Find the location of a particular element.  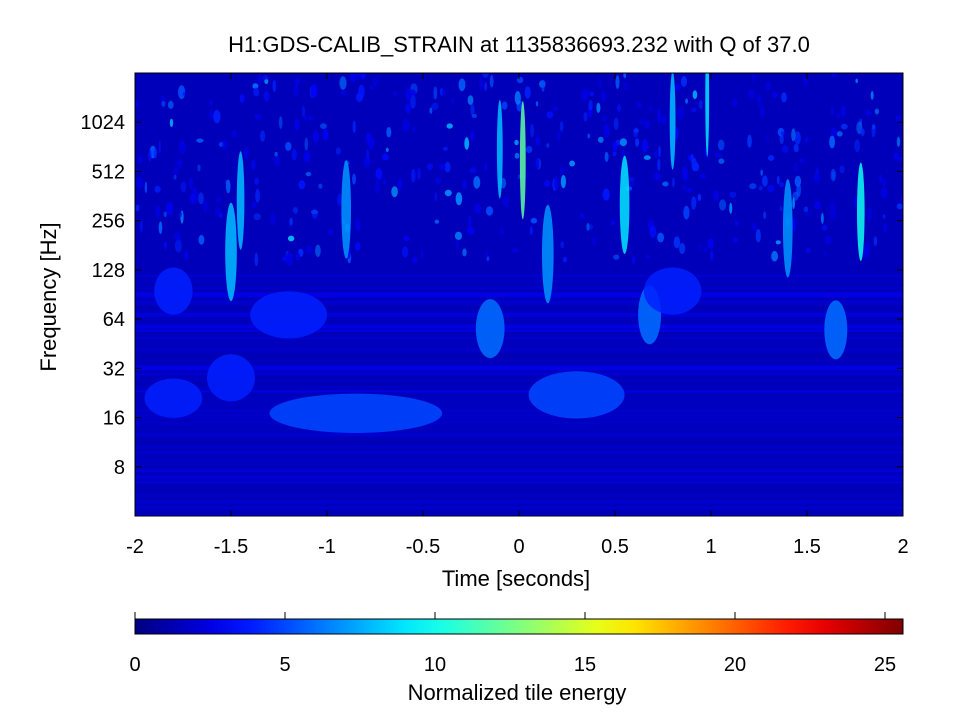

y-tick-label: 16 is located at coordinates (114, 419).